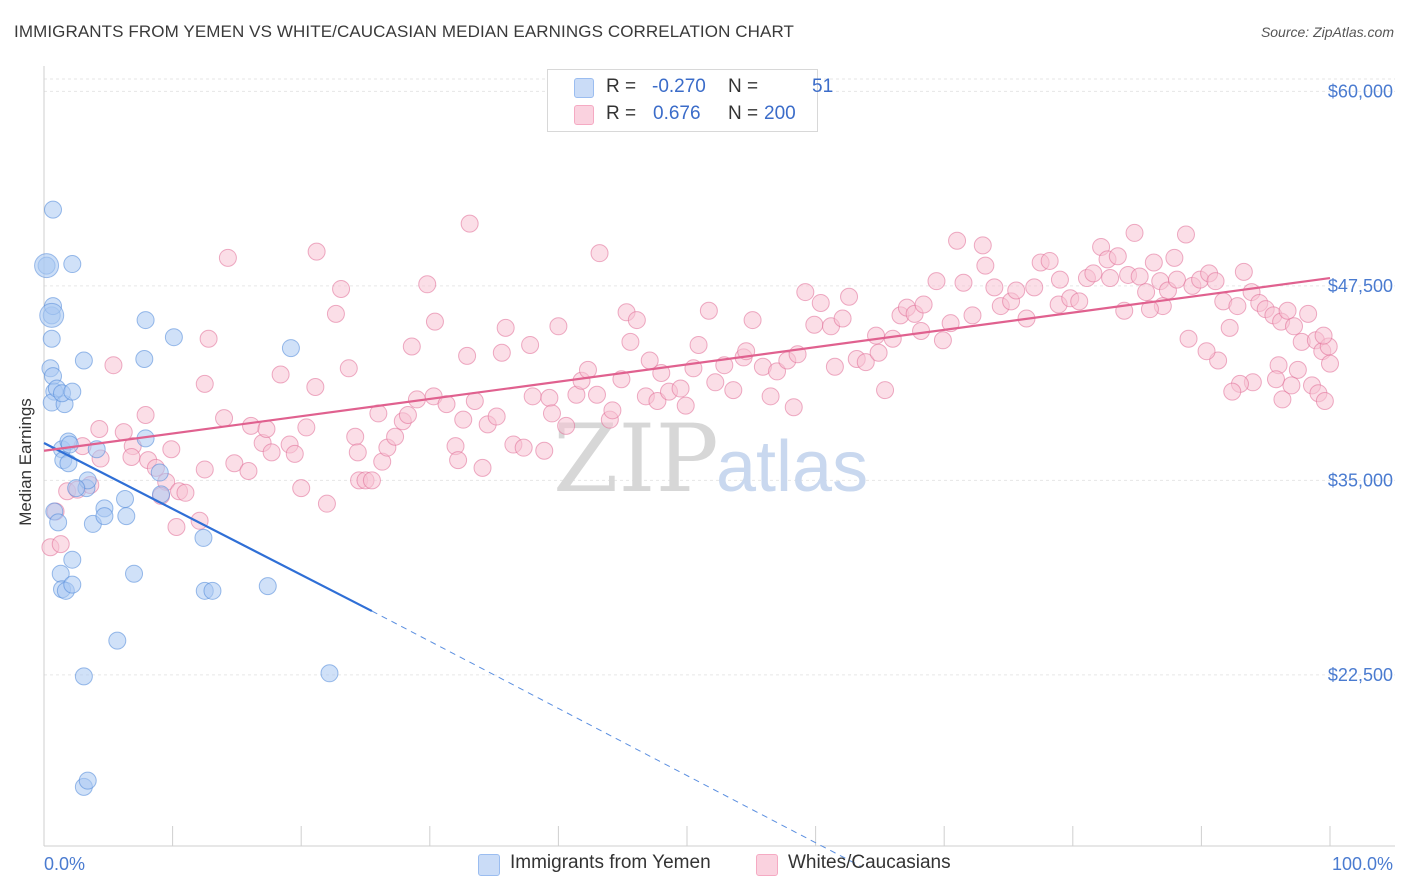 This screenshot has width=1406, height=892. What do you see at coordinates (616, 738) in the screenshot?
I see `trend-line-yemen-extension` at bounding box center [616, 738].